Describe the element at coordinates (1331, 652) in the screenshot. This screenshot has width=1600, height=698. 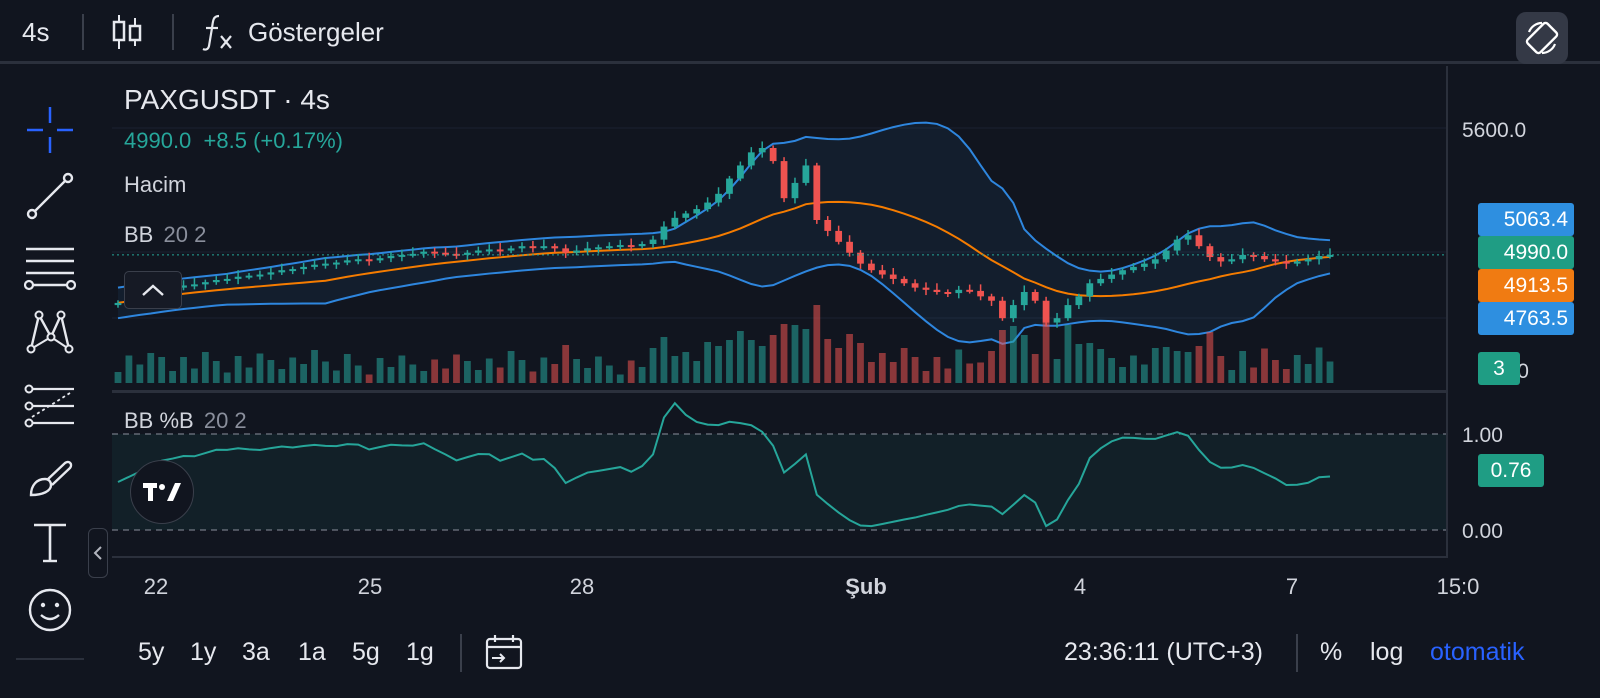
I see `percent-scale-button: %` at that location.